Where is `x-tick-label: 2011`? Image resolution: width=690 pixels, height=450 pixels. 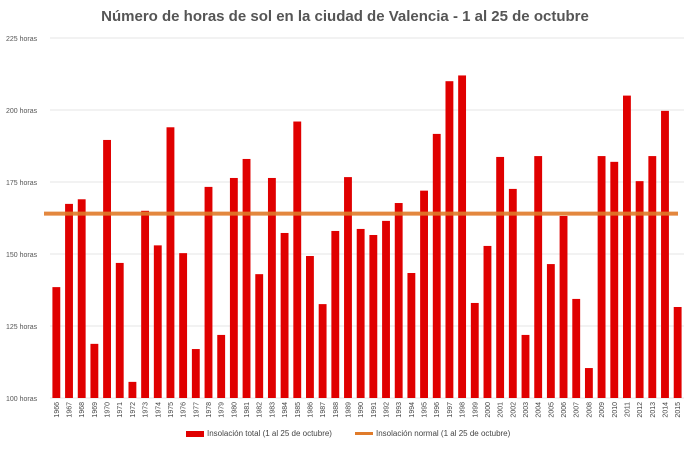
x-tick-label: 2011 is located at coordinates (627, 409).